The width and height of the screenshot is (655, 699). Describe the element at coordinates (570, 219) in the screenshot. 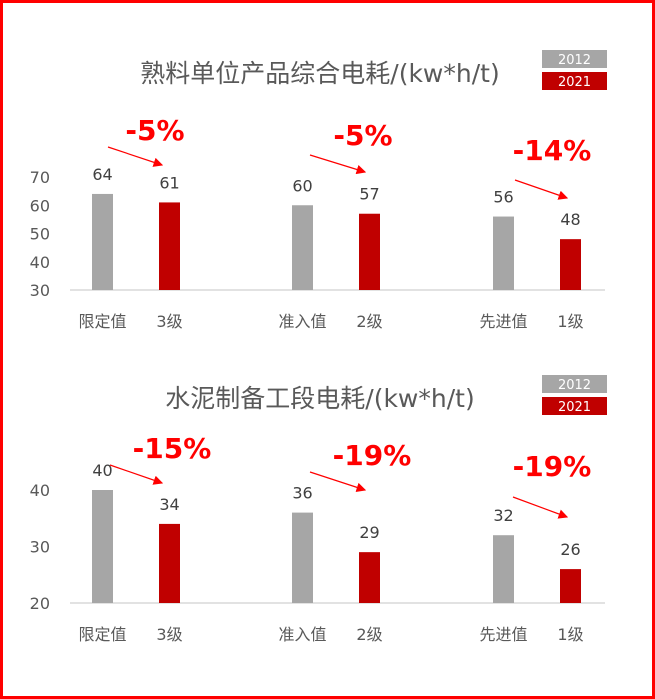

I see `data-label: 48` at that location.